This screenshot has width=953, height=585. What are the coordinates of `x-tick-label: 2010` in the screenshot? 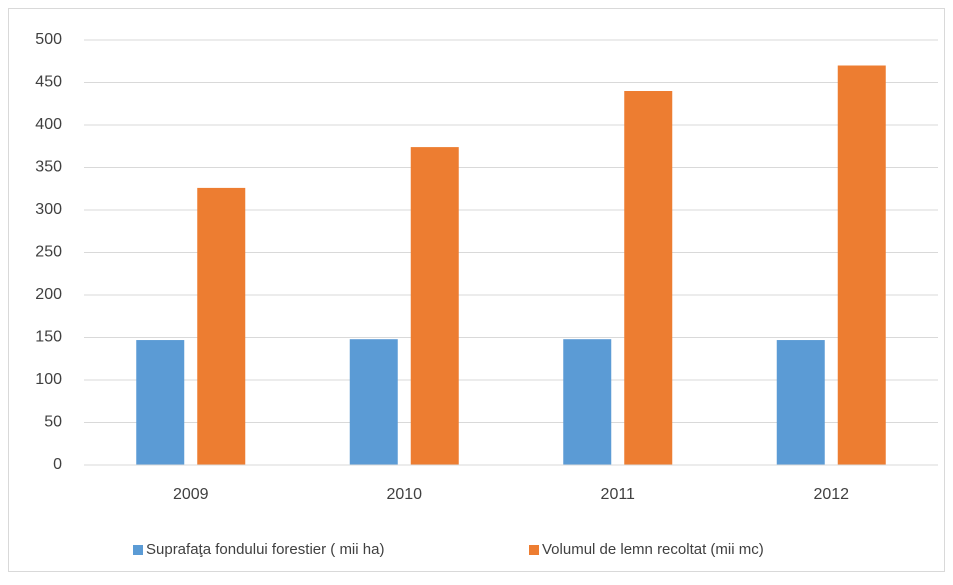 It's located at (404, 494).